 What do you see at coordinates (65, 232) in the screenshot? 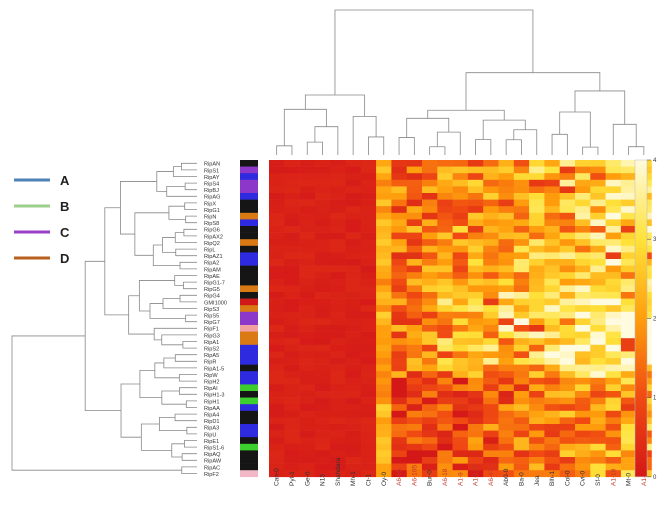
I see `legend-label: C` at bounding box center [65, 232].